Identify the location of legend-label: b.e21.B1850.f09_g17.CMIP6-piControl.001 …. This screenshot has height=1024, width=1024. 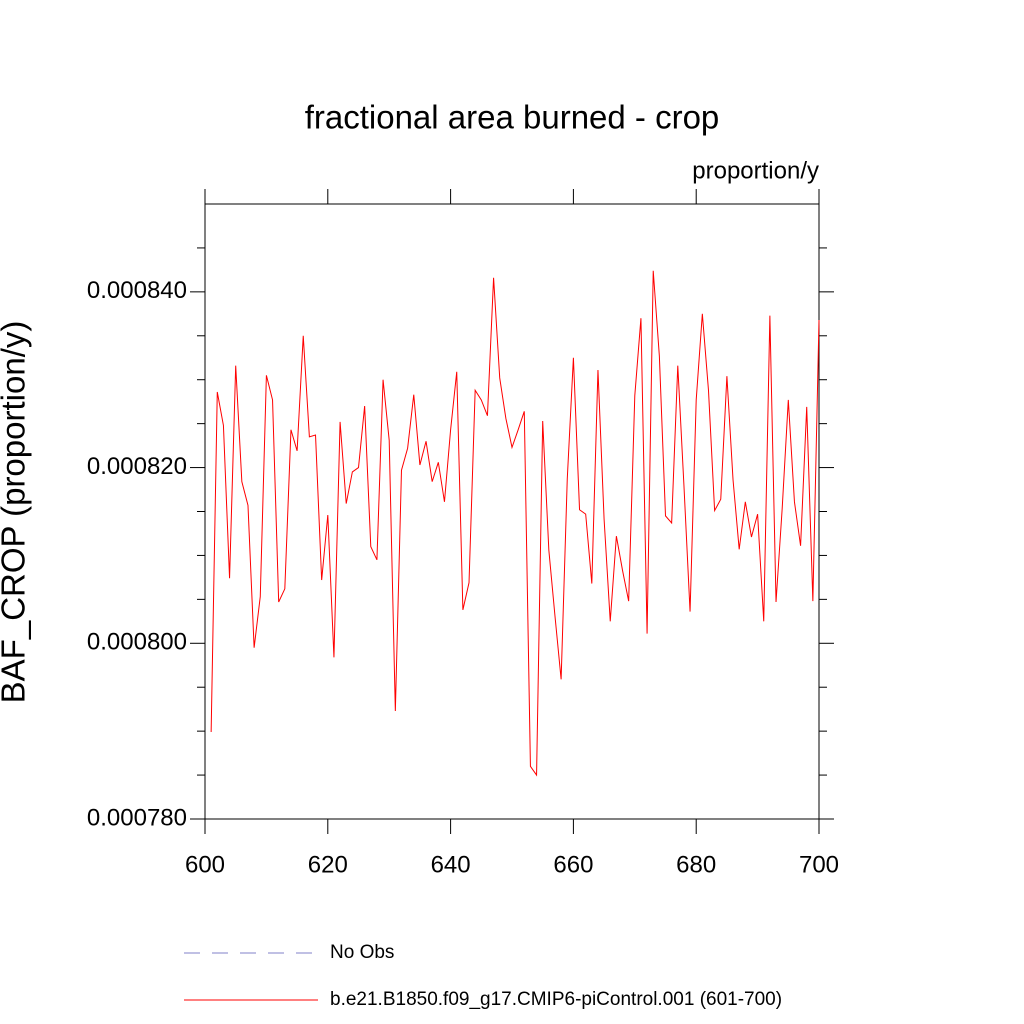
(556, 999).